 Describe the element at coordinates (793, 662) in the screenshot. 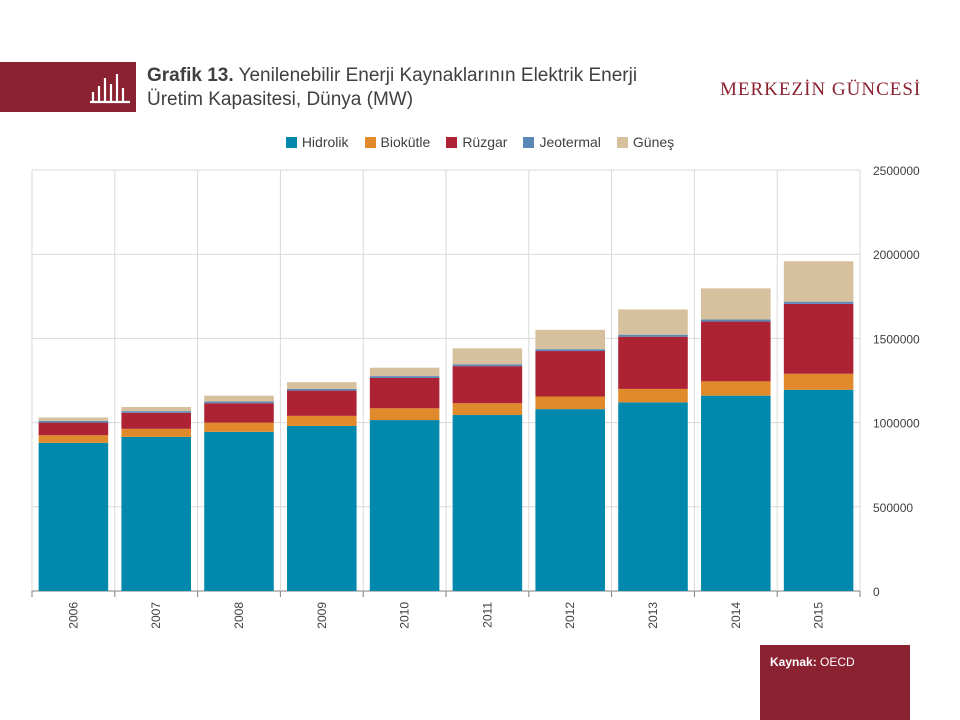

I see `source-label: Kaynak:` at that location.